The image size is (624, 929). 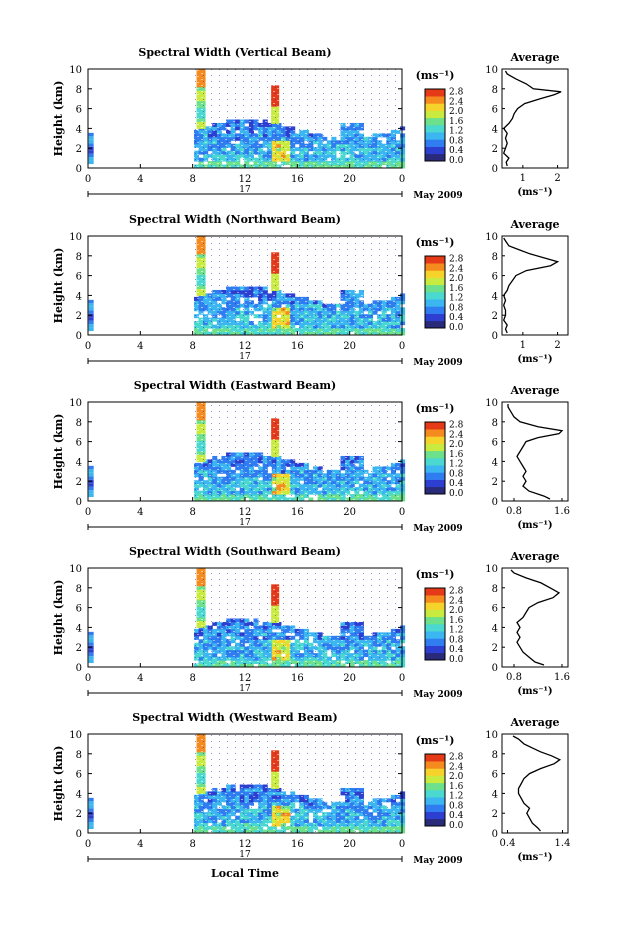 What do you see at coordinates (491, 569) in the screenshot?
I see `avg-ytick-label: 10` at bounding box center [491, 569].